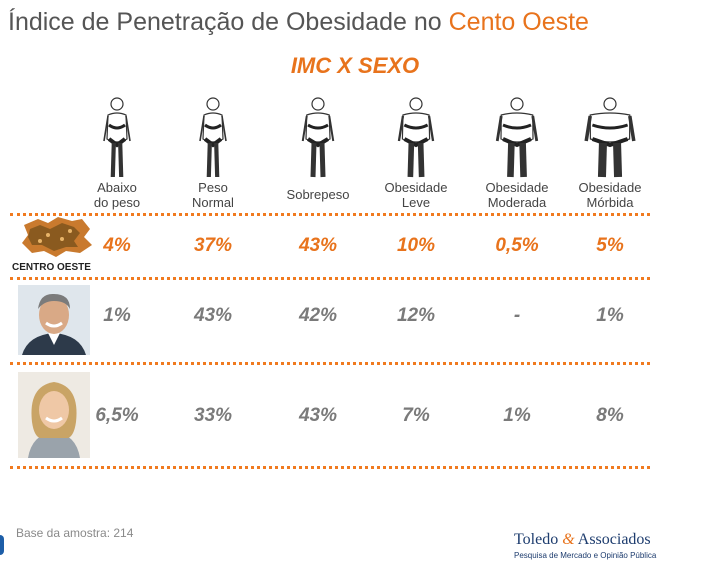 The image size is (710, 578). What do you see at coordinates (117, 187) in the screenshot?
I see `category-label-line: Abaixo` at bounding box center [117, 187].